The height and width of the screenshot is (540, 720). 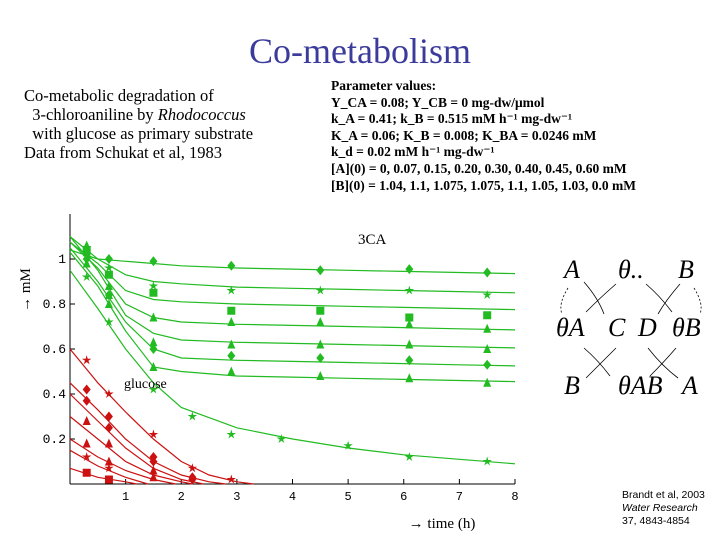 I want to click on description-line-2-text: 3-chloroaniline by, so click(x=91, y=114).